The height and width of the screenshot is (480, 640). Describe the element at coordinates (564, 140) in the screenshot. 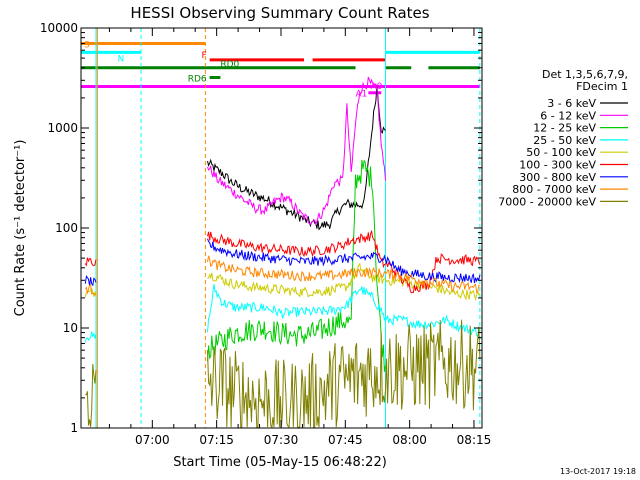

I see `legend-label-3: 25 - 50 keV` at that location.